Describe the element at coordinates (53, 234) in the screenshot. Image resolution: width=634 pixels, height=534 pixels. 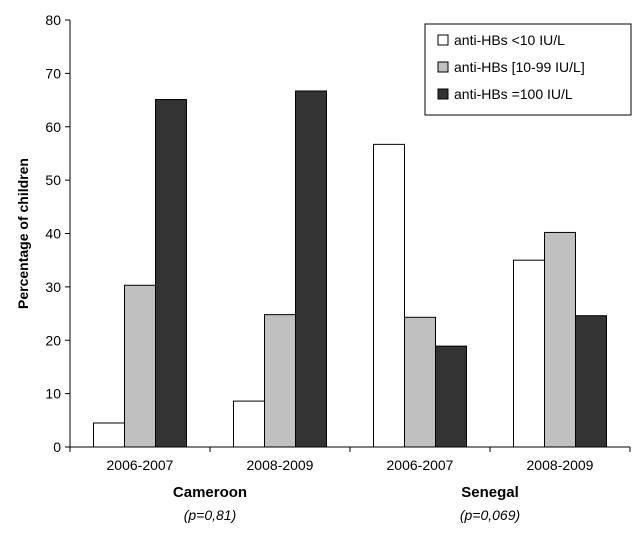
I see `y-tick-label: 40` at that location.